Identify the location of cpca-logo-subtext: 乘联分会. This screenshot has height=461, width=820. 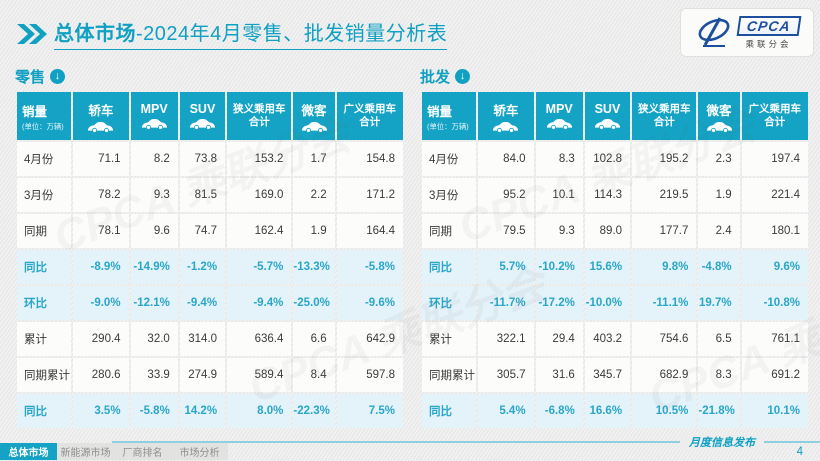
(768, 43).